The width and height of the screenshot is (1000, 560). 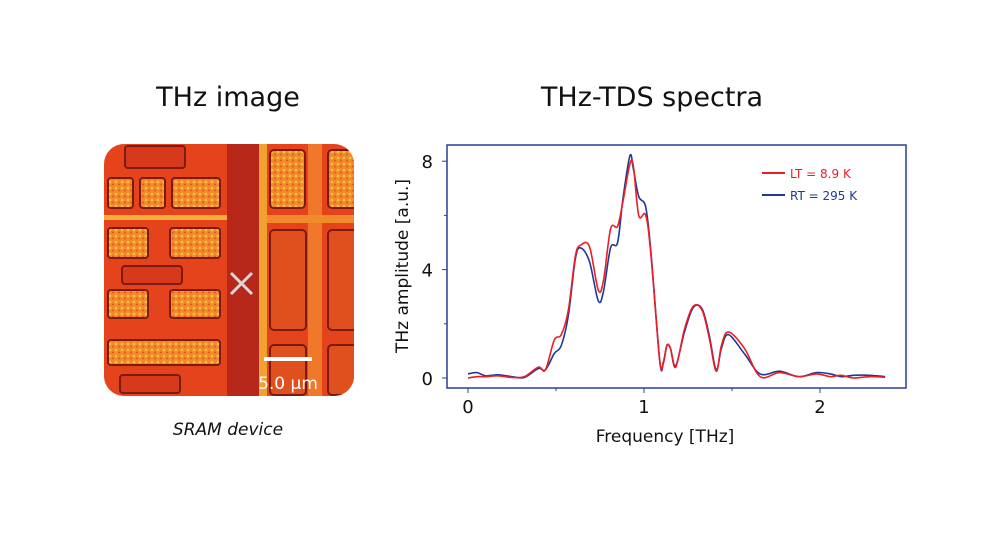 What do you see at coordinates (228, 97) in the screenshot?
I see `image-panel-title: THz image` at bounding box center [228, 97].